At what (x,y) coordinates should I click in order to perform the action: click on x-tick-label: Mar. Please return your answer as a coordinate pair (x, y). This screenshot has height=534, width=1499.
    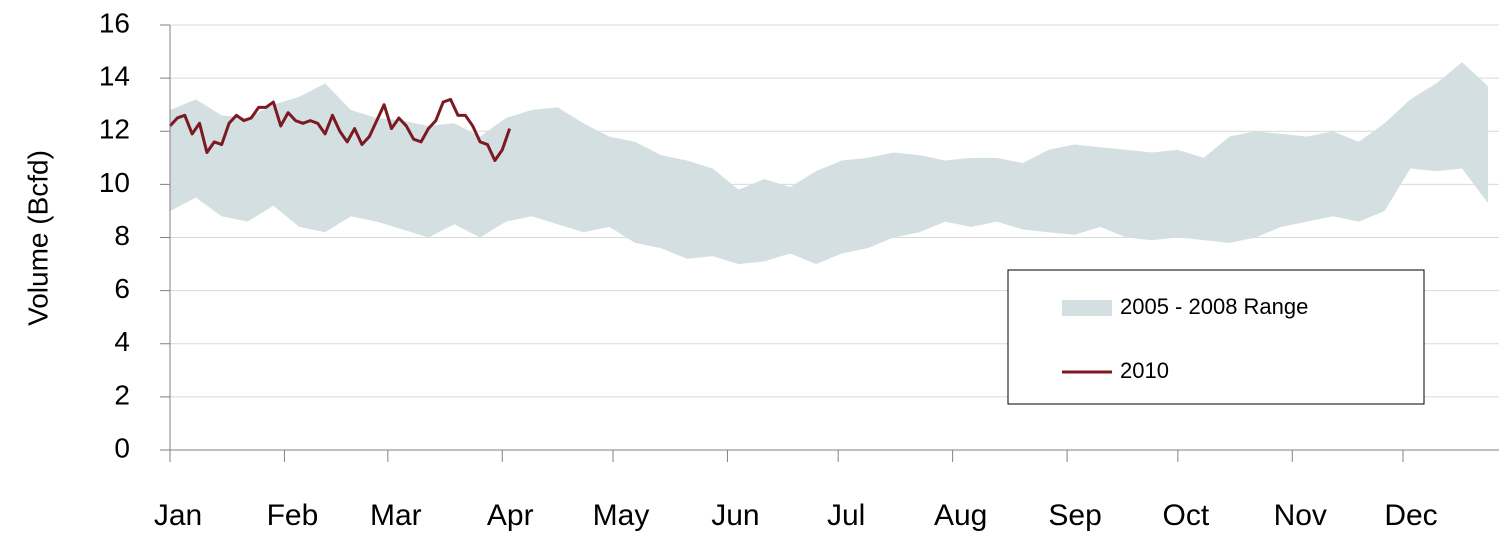
    Looking at the image, I should click on (396, 515).